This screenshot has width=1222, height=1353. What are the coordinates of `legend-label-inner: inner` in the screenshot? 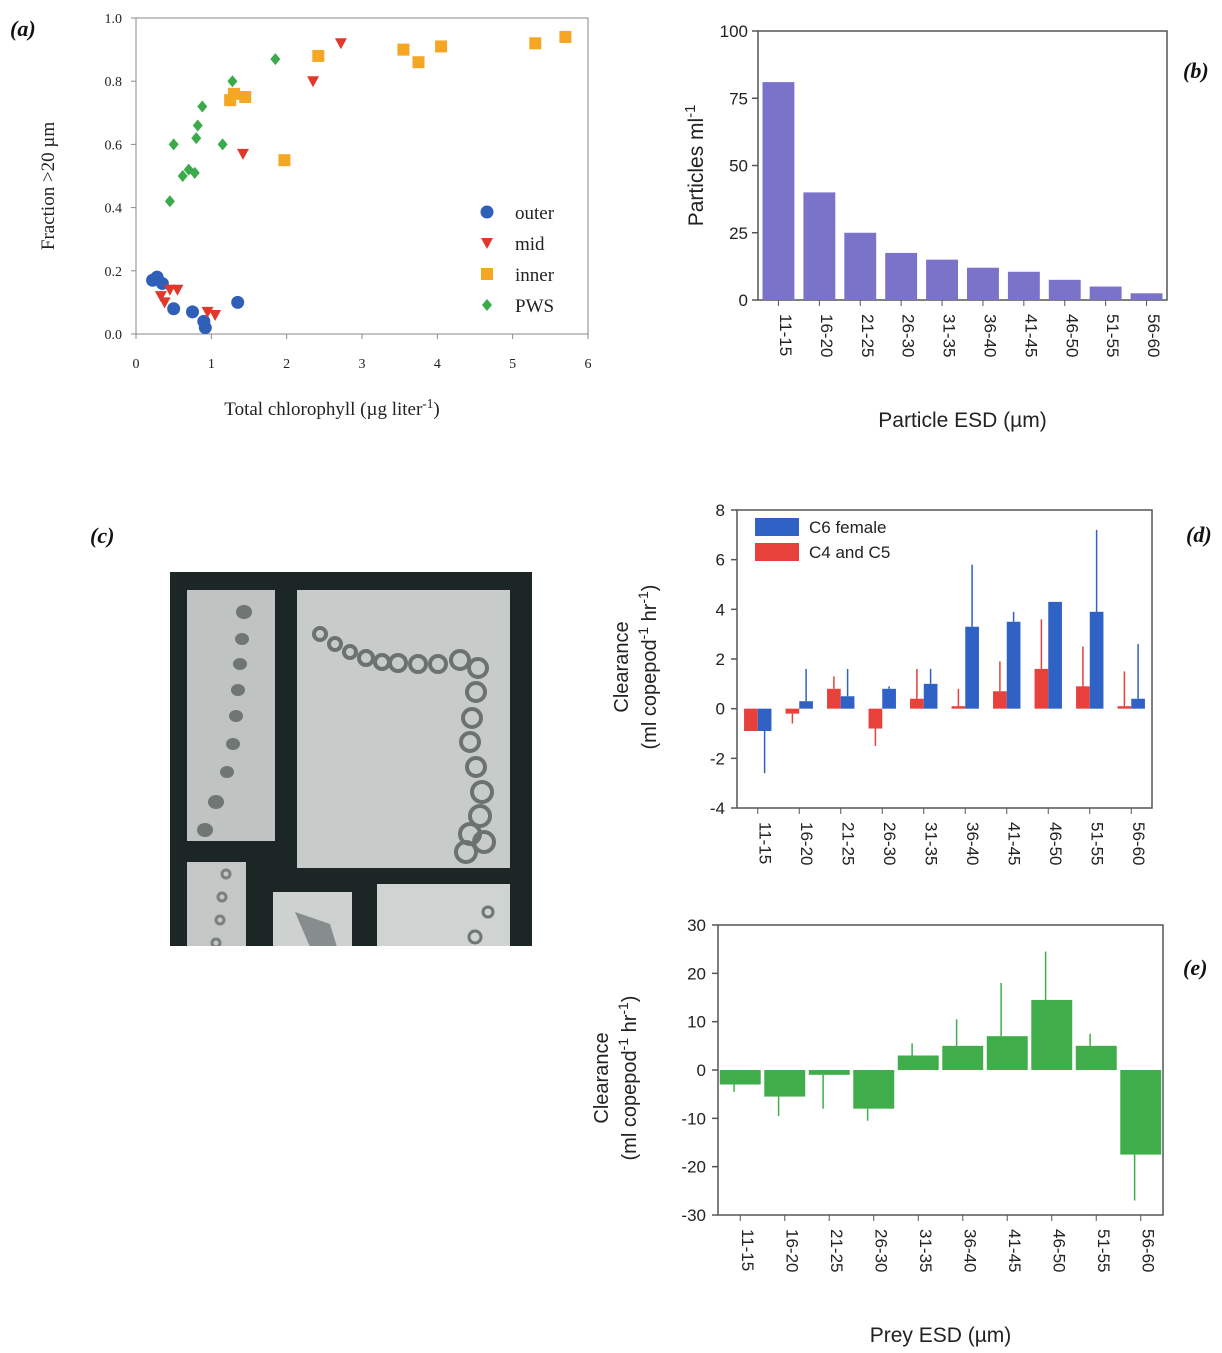 It's located at (535, 275).